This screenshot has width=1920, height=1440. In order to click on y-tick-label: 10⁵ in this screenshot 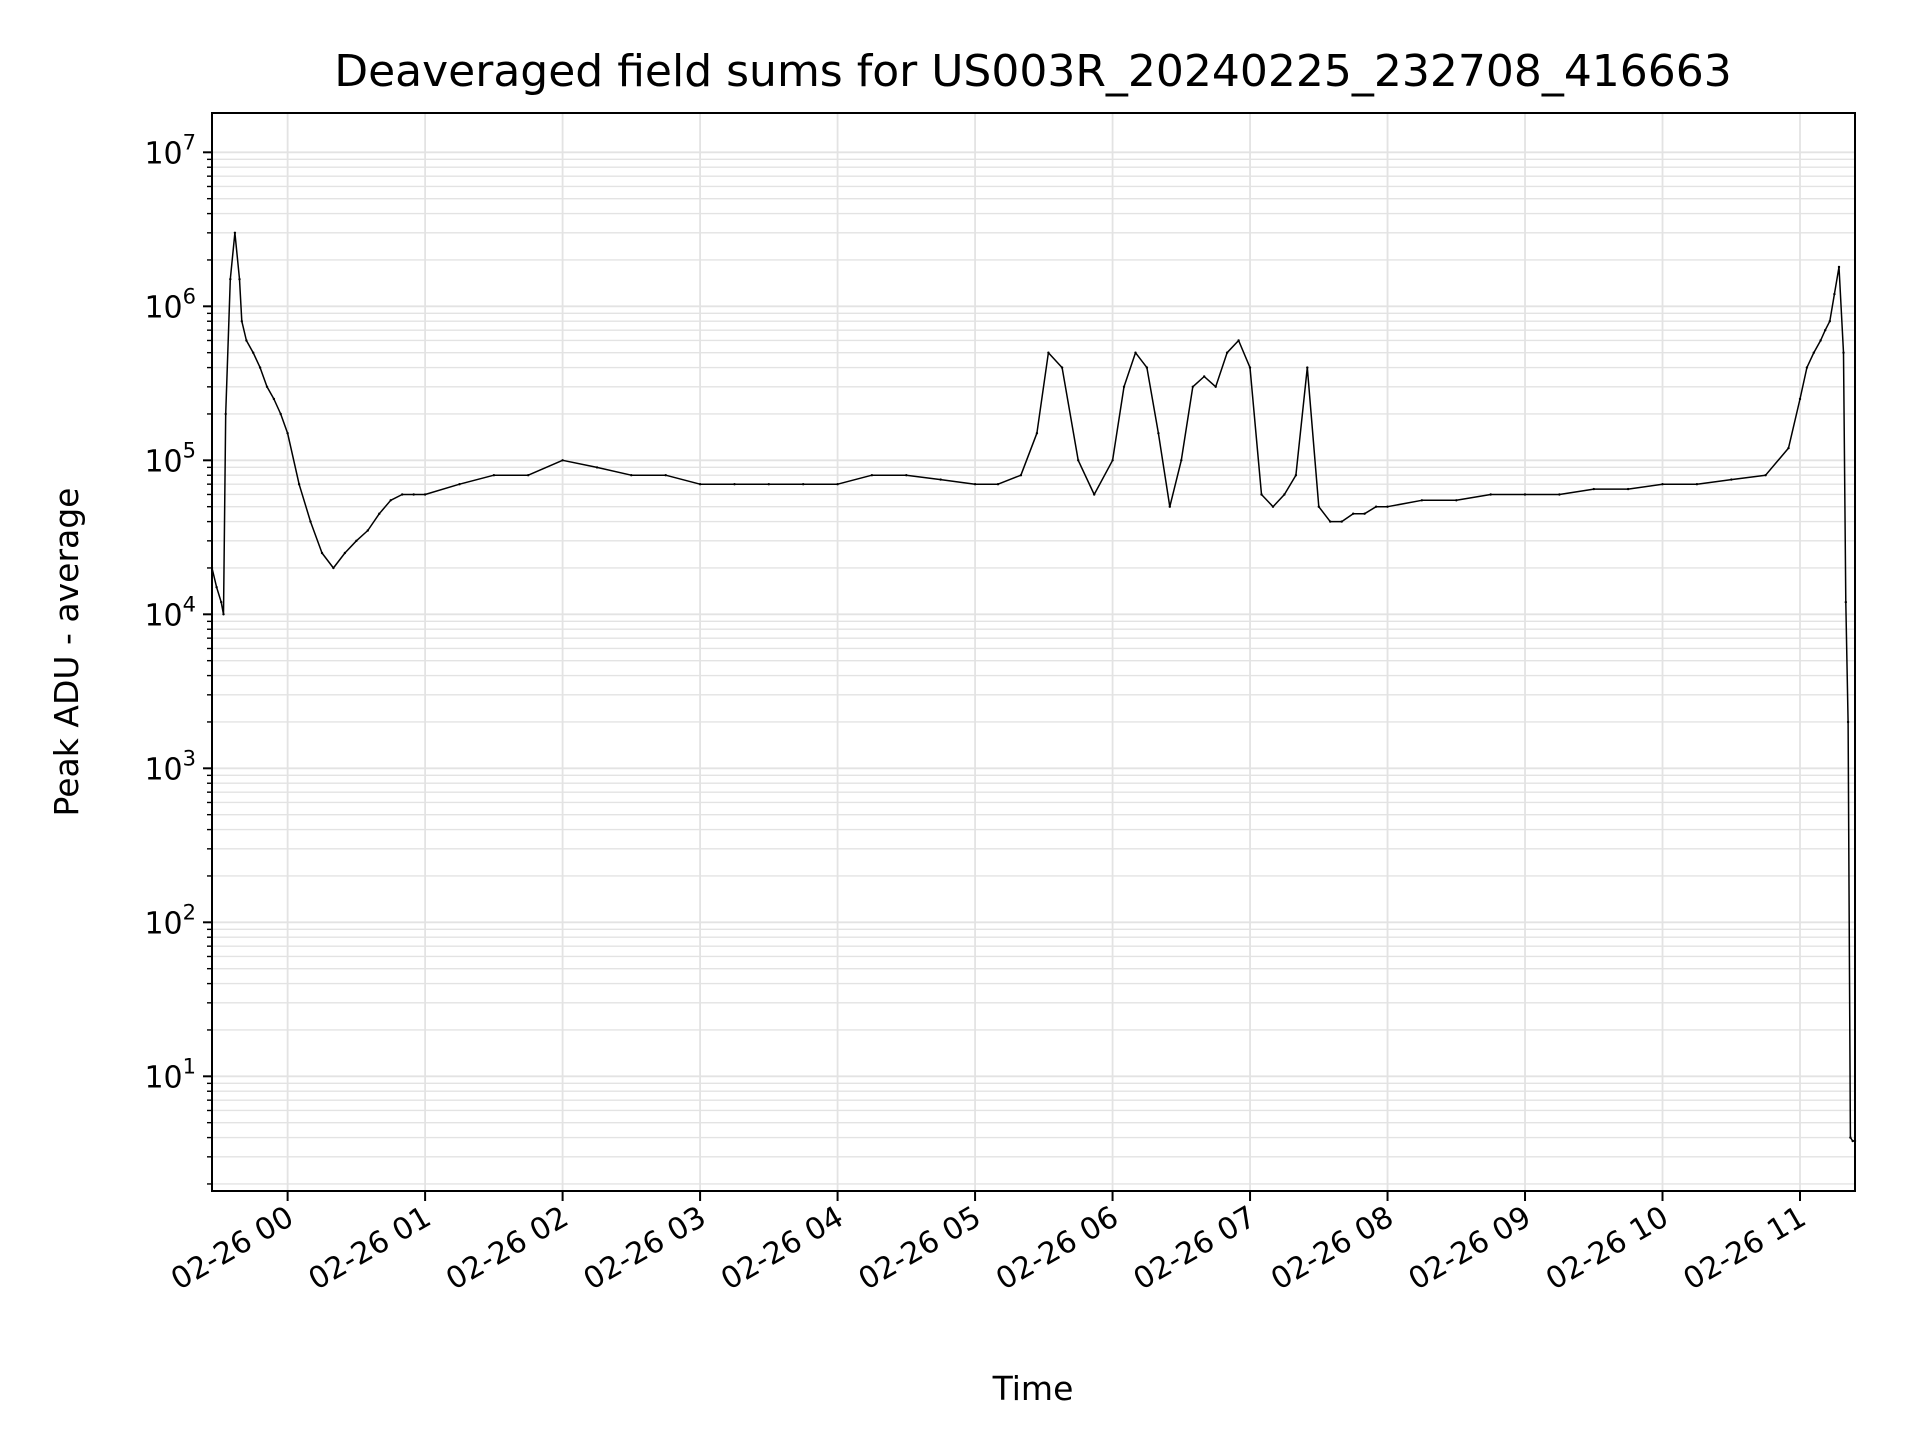, I will do `click(170, 458)`.